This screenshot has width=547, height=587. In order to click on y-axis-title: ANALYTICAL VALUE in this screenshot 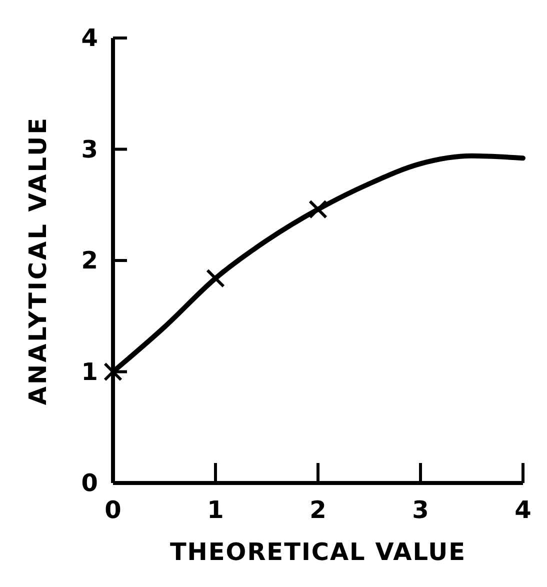, I will do `click(38, 261)`.